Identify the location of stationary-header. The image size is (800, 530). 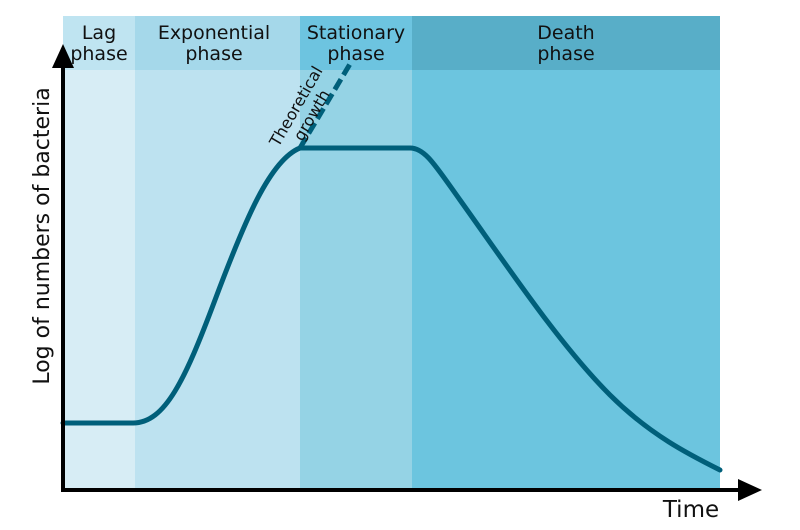
(356, 43).